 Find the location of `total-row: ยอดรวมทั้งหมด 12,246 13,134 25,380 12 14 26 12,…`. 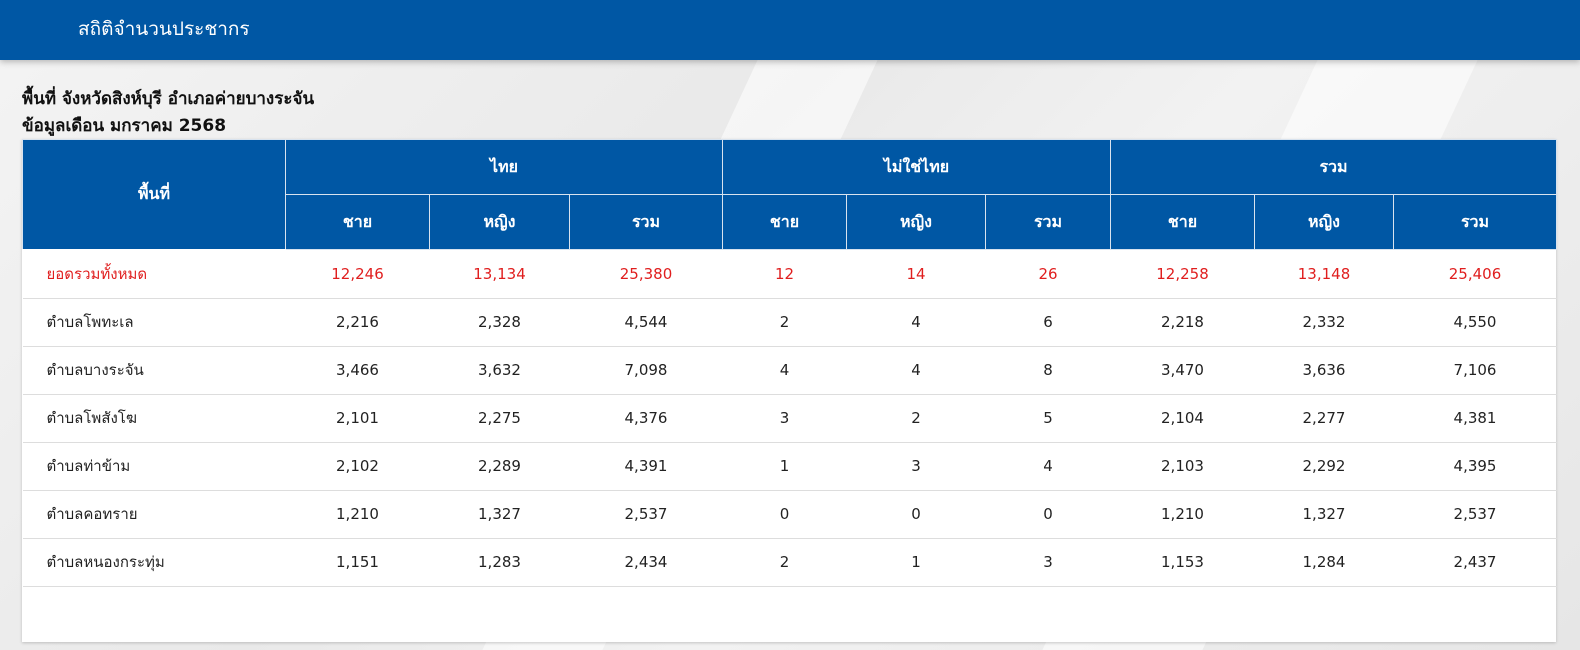

total-row: ยอดรวมทั้งหมด 12,246 13,134 25,380 12 14 26 12,… is located at coordinates (789, 274).